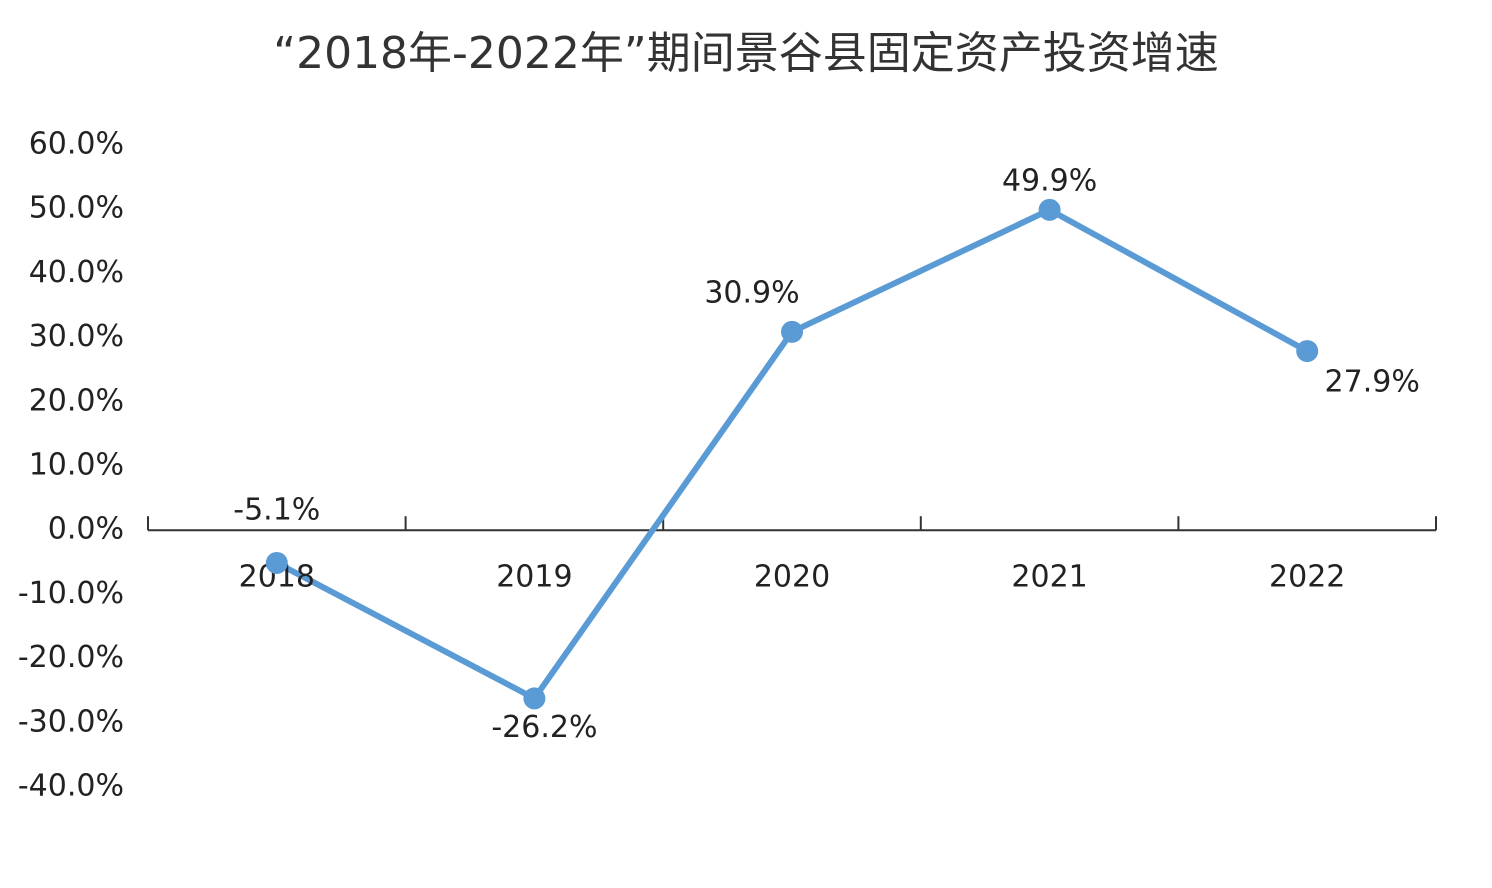  I want to click on y-tick-label: 10.0%, so click(76, 465).